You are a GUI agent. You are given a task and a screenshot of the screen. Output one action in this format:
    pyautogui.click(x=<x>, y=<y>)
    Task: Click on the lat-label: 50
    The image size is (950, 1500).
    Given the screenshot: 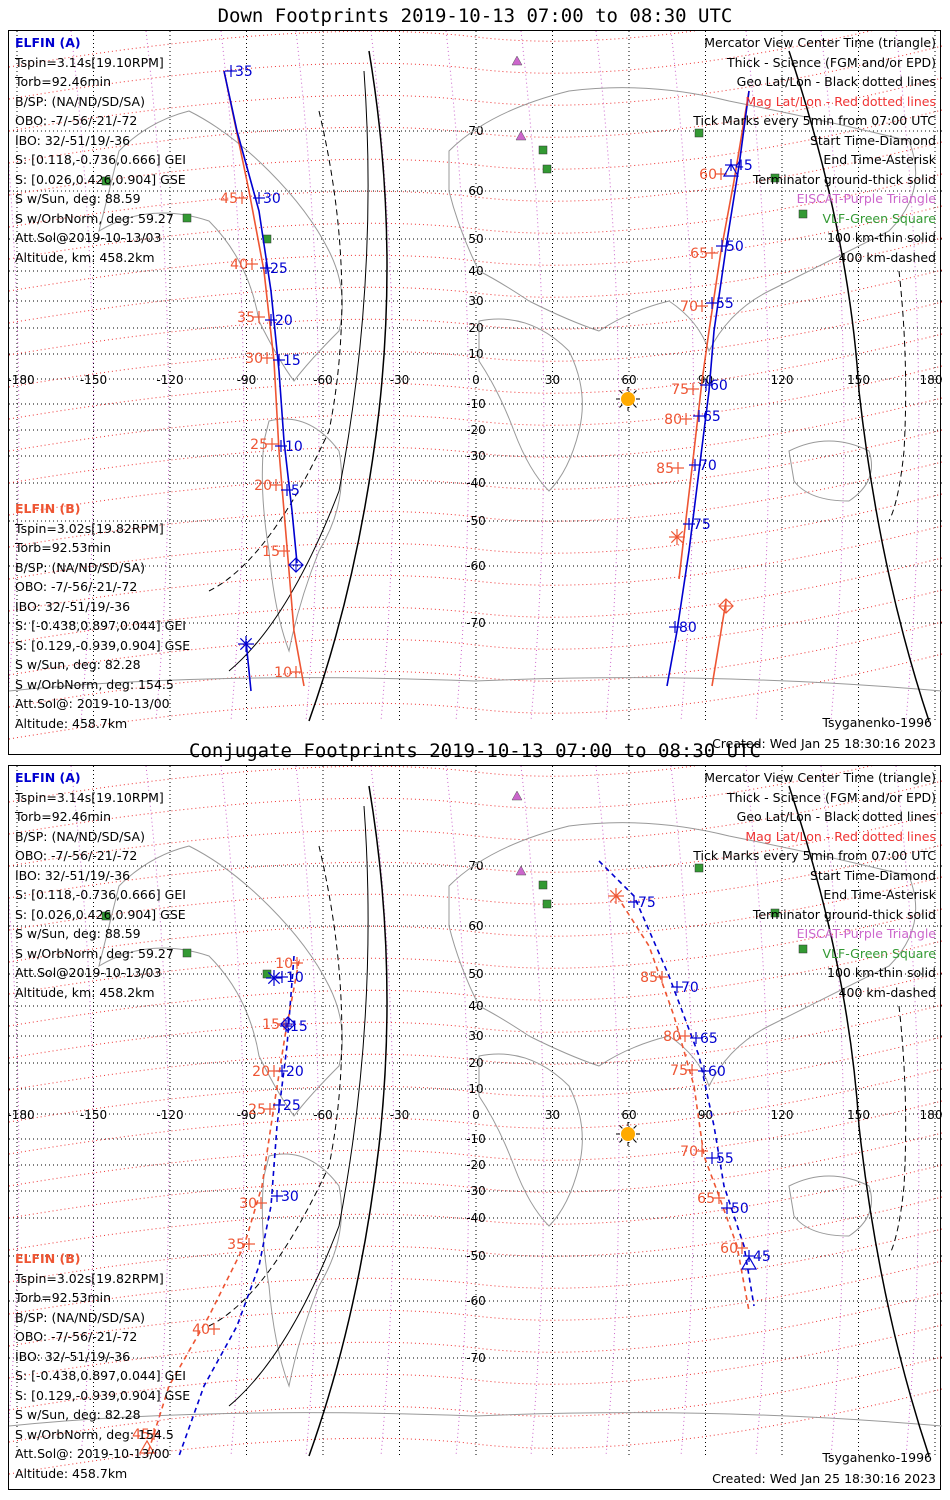 What is the action you would take?
    pyautogui.click(x=475, y=239)
    